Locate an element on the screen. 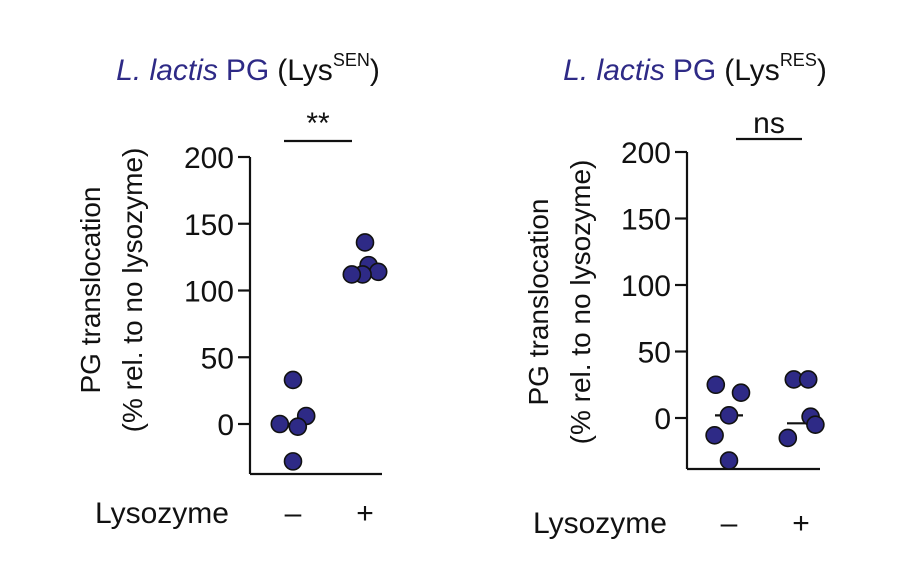  title-strain-sup: RES is located at coordinates (798, 60).